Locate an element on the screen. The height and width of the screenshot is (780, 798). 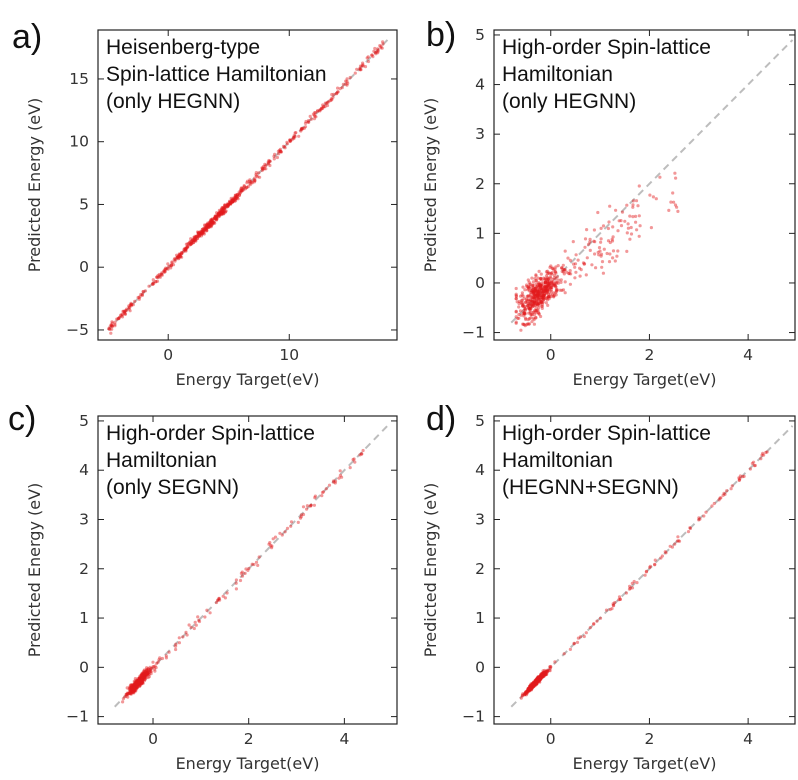
y-tick-label: 5 is located at coordinates (480, 421).